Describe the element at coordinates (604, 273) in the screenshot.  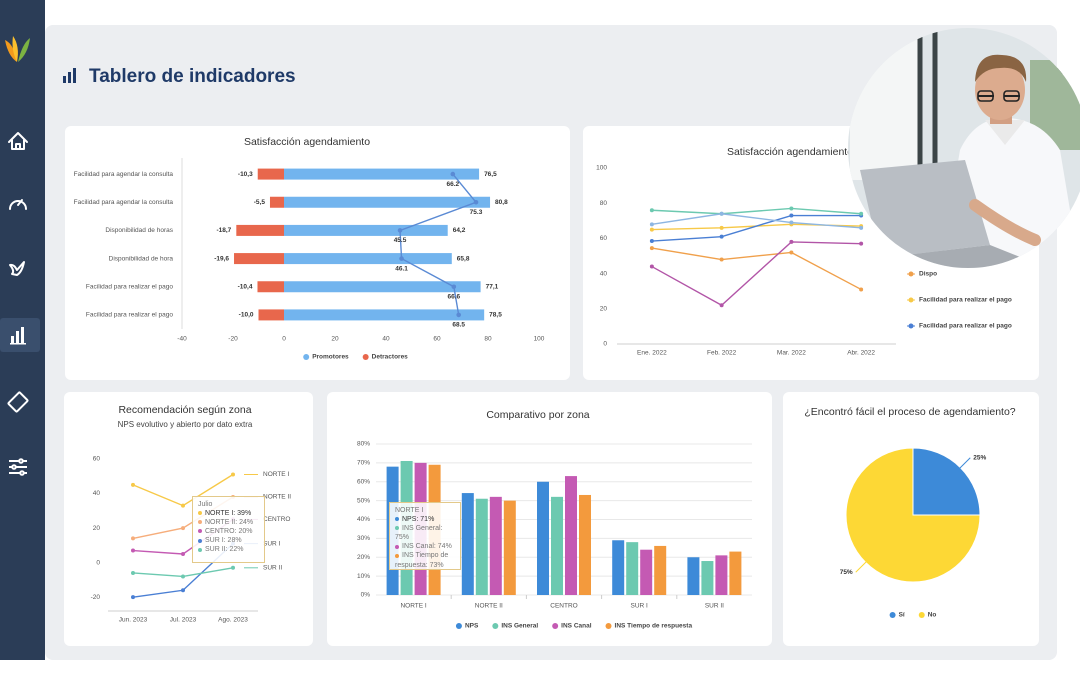
I see `y-tick-label: 40` at that location.